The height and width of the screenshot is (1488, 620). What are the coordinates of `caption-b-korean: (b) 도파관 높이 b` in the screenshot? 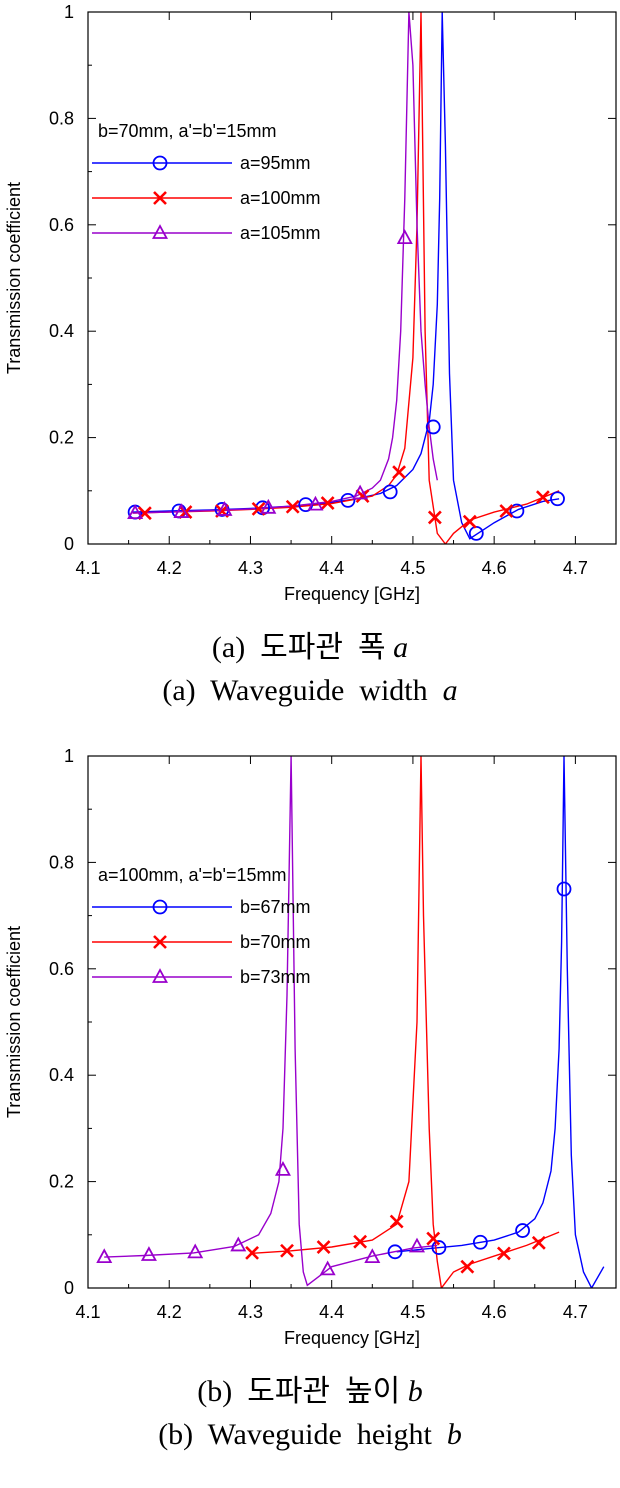 It's located at (310, 1388).